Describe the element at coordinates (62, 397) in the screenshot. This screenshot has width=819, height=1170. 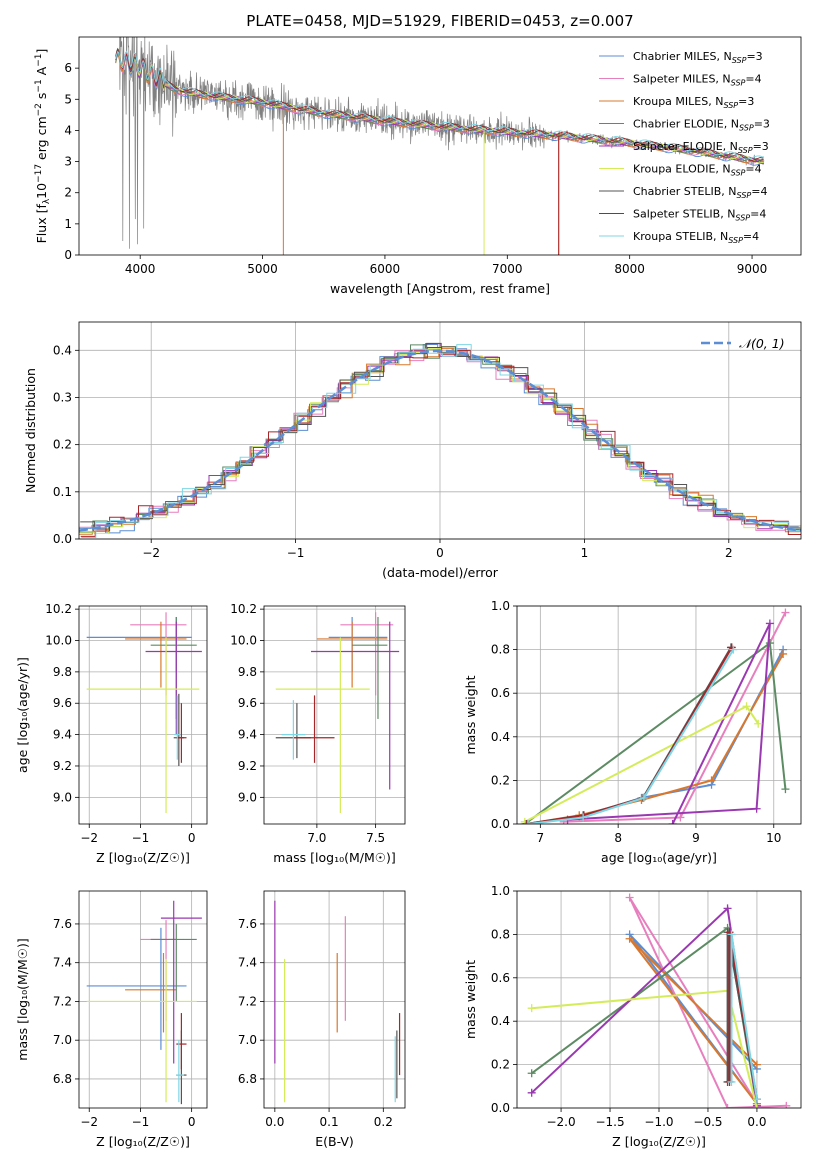
I see `y-tick-label: 0.3` at that location.